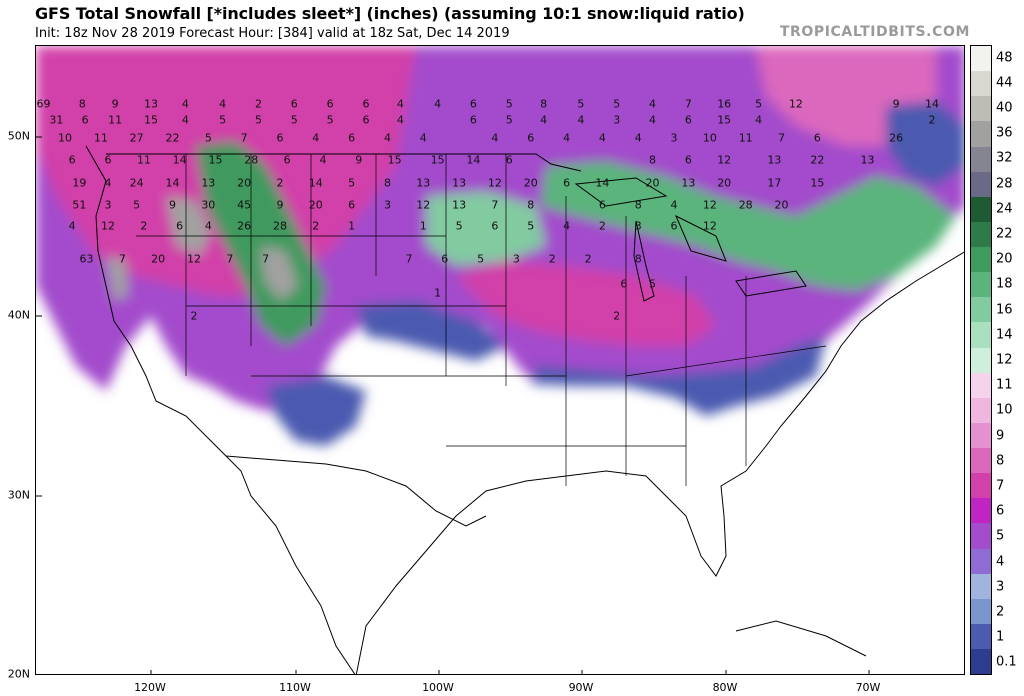 The image size is (1024, 696). I want to click on snowfall-value-label: 3, so click(108, 205).